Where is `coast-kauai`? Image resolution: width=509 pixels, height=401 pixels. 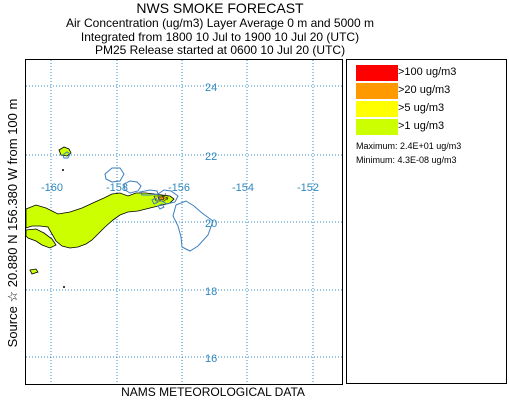 coast-kauai is located at coordinates (114, 175).